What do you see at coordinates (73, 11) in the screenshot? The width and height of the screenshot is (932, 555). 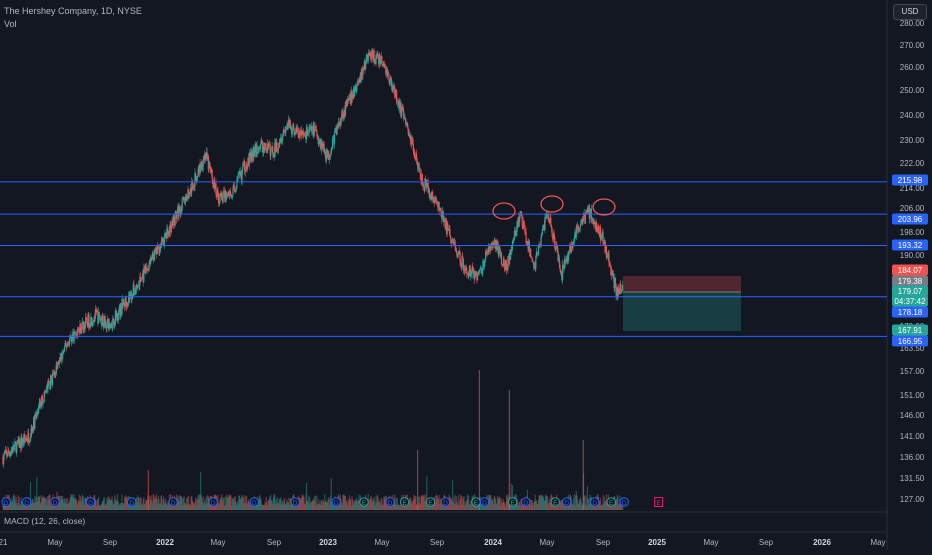 I see `symbol-title: The Hershey Company, 1D, NYSE` at bounding box center [73, 11].